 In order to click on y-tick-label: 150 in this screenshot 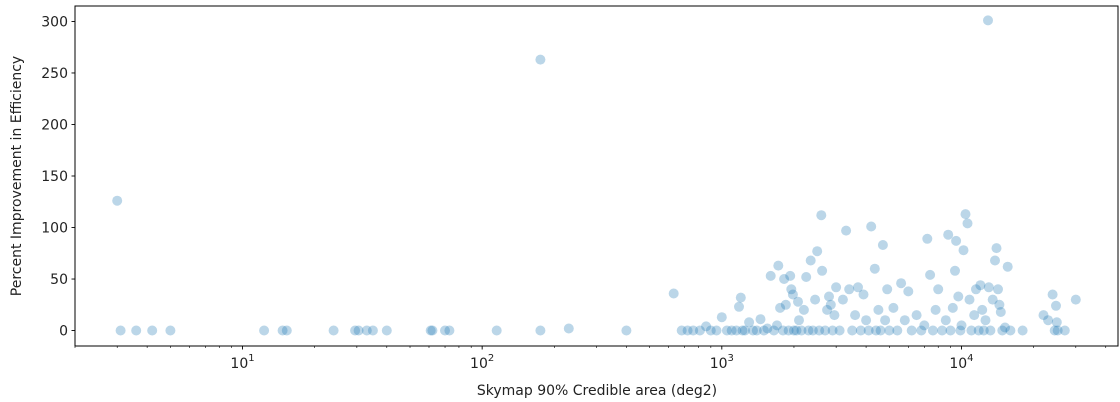, I will do `click(54, 177)`.